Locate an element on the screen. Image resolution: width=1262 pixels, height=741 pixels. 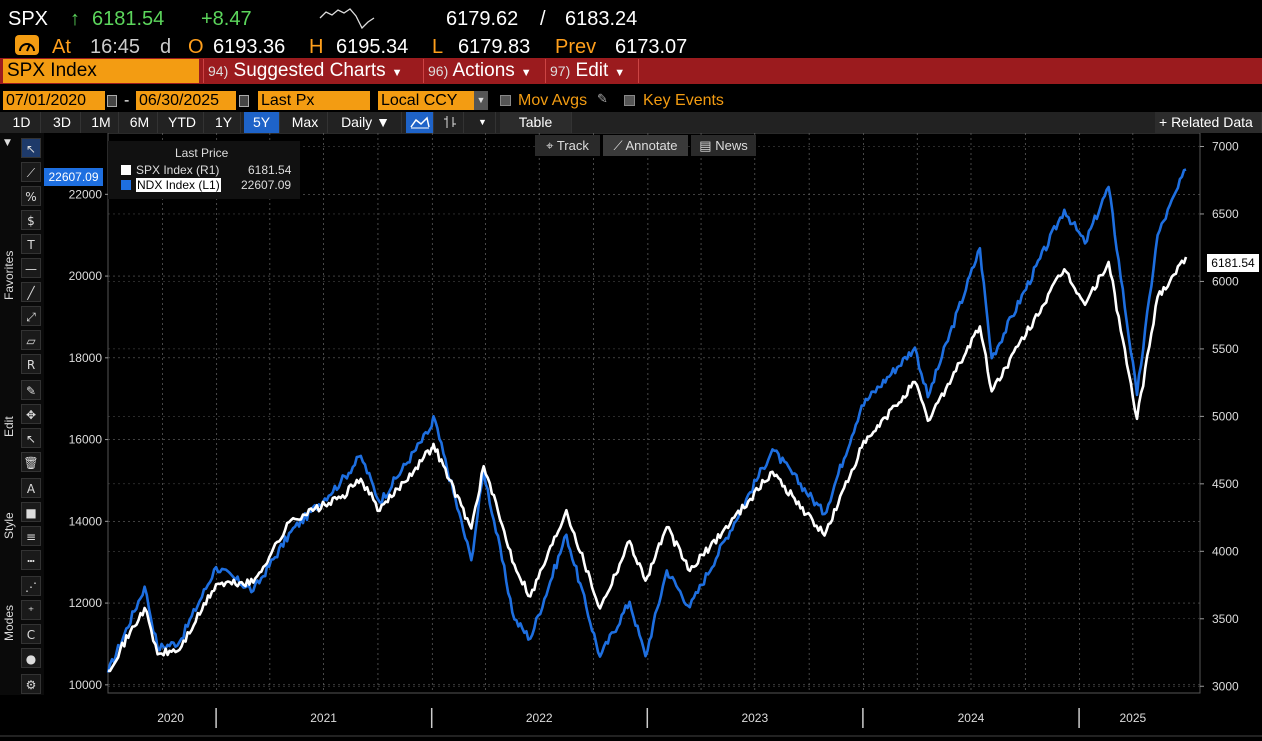
left-axis-tick-label: 18000 is located at coordinates (86, 358).